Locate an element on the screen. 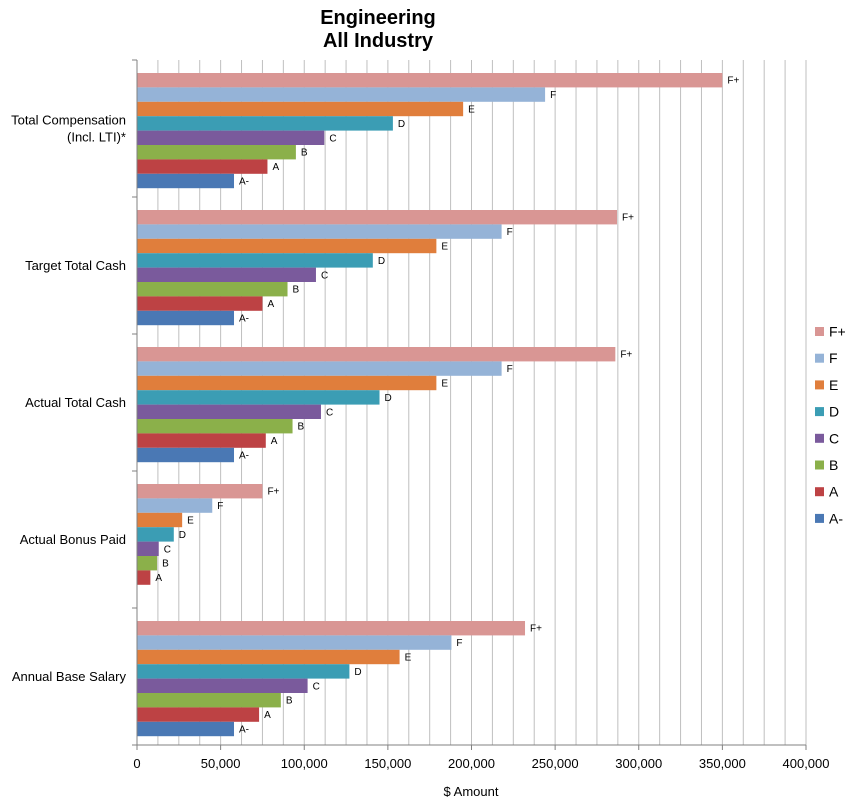 This screenshot has width=850, height=803. category-label: Actual Bonus Paid is located at coordinates (73, 539).